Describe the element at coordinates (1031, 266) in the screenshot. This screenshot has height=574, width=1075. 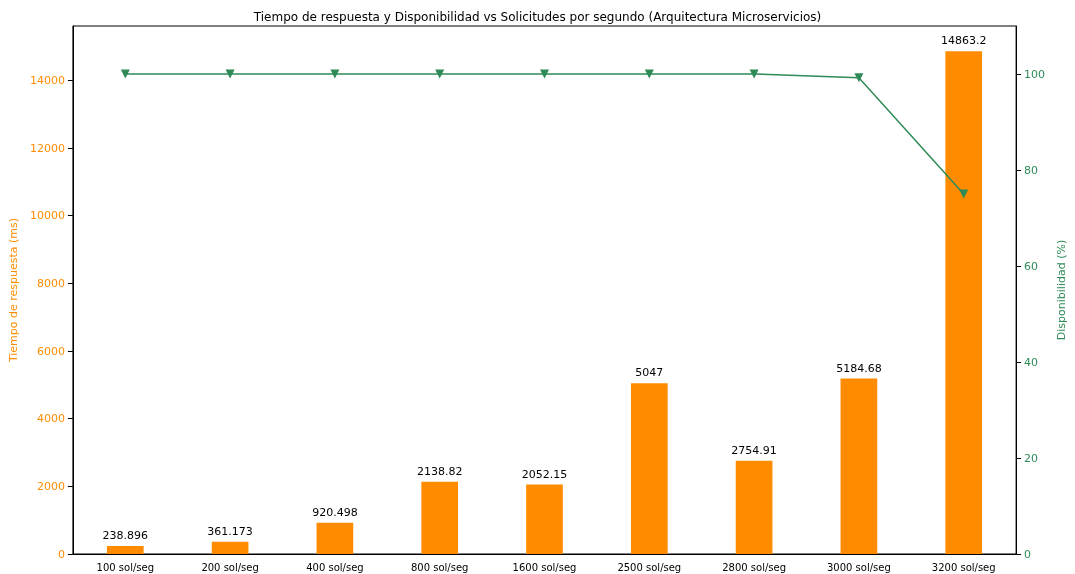
I see `y2-tick-label: 60` at that location.